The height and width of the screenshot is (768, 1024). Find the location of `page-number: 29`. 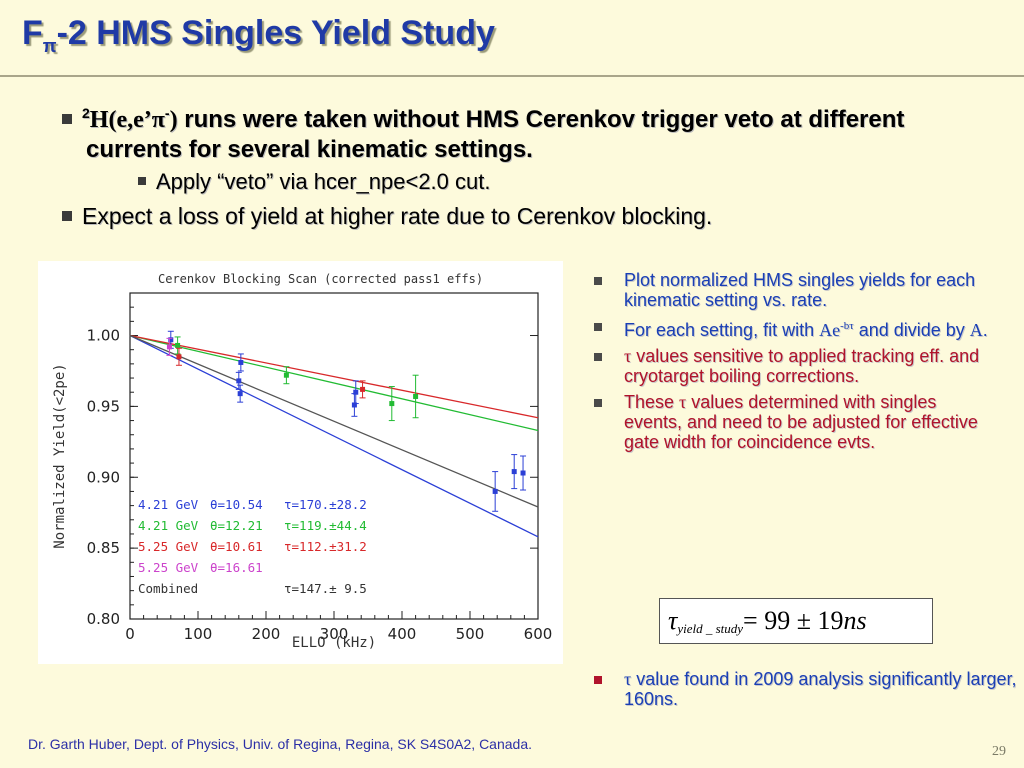

page-number: 29 is located at coordinates (999, 751).